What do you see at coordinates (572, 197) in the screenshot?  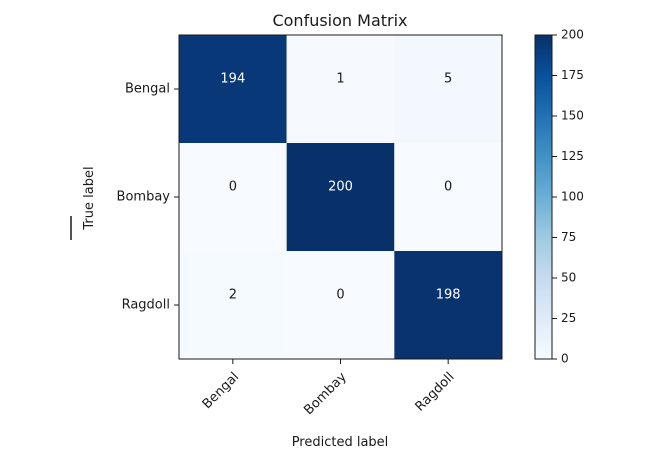 I see `colorbar-tick-label-4: 100` at bounding box center [572, 197].